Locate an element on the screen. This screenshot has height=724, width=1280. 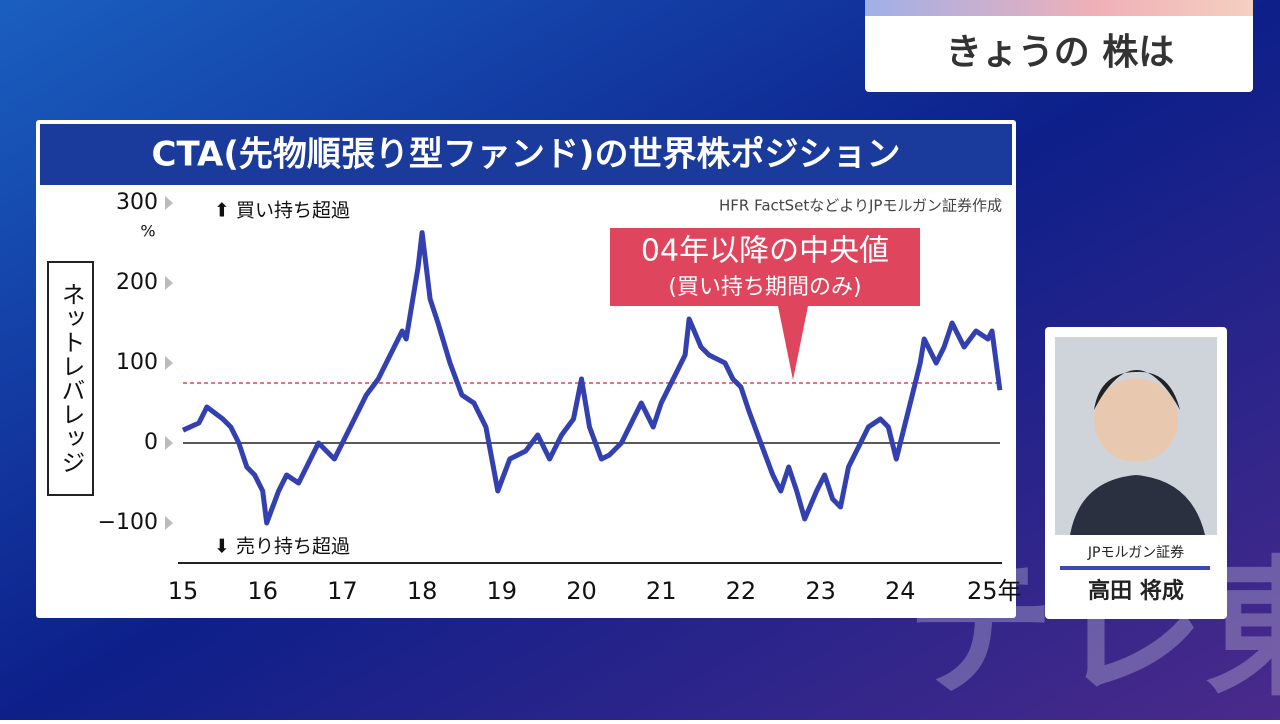
x-tick-label: 23 is located at coordinates (820, 591).